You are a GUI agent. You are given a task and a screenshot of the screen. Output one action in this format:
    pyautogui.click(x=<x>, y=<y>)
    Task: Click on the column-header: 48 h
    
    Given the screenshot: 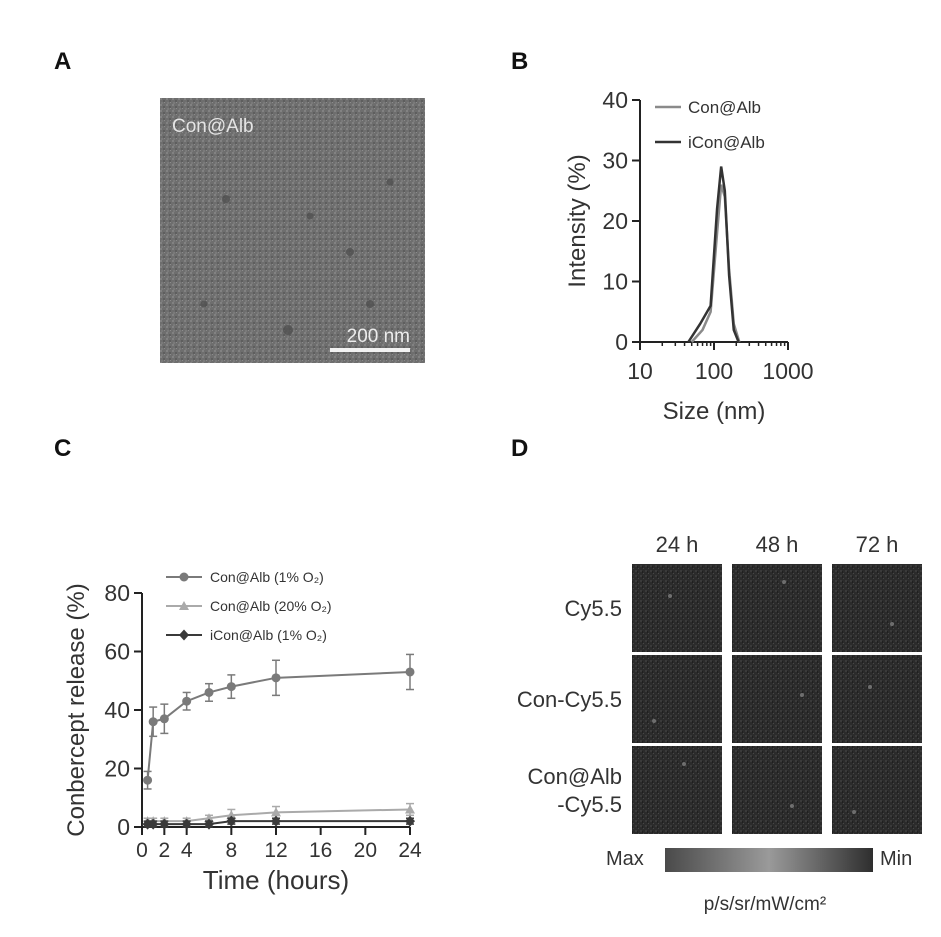 What is the action you would take?
    pyautogui.click(x=777, y=544)
    